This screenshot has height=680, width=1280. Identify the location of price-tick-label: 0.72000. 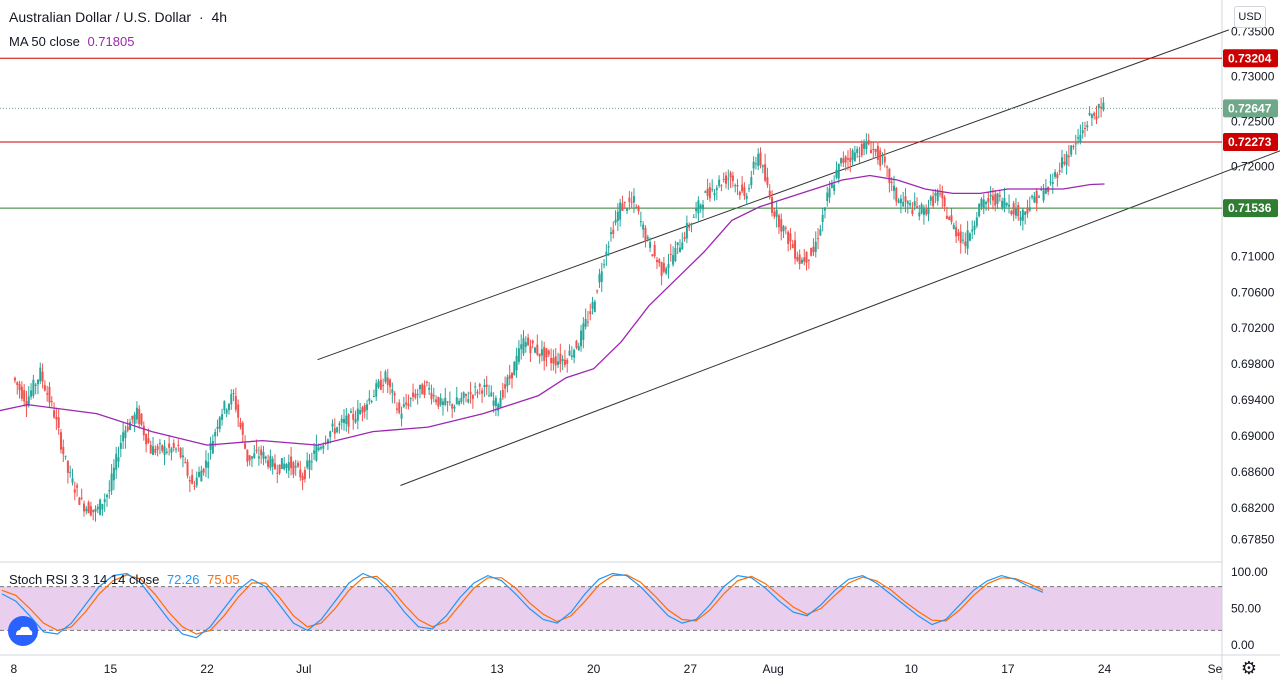
(1253, 166).